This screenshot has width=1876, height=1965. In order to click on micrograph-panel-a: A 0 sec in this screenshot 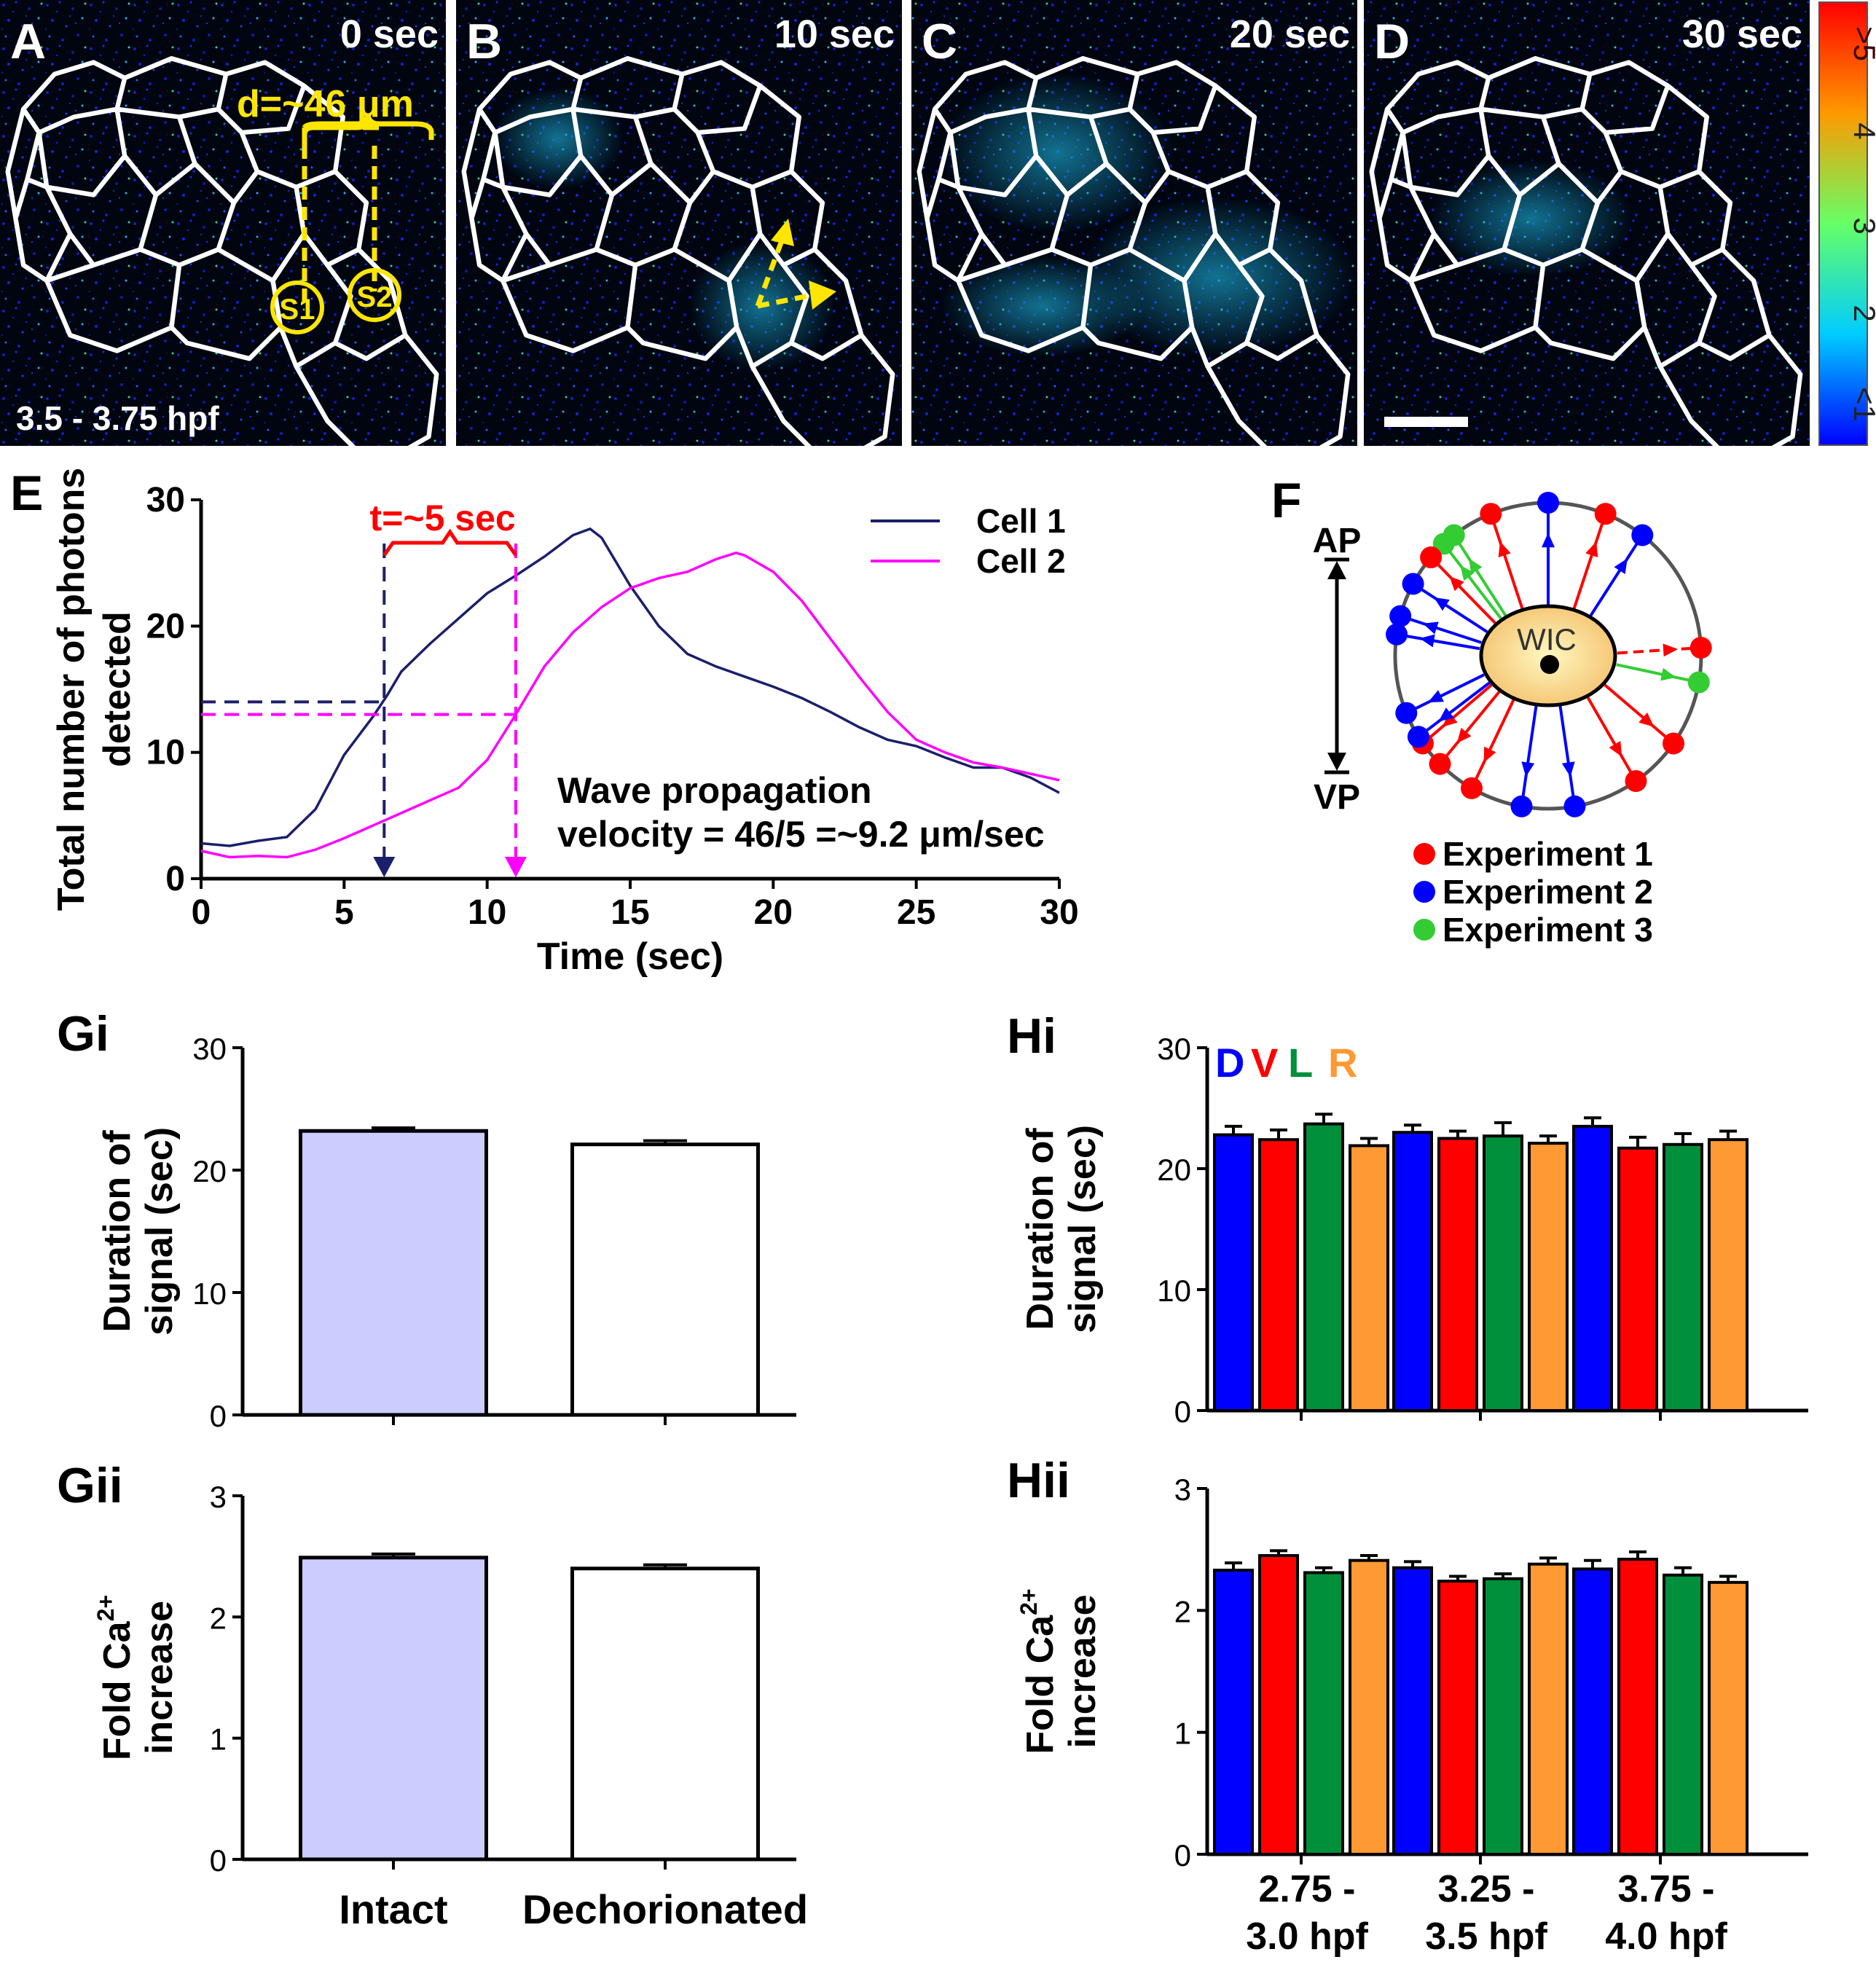, I will do `click(223, 235)`.